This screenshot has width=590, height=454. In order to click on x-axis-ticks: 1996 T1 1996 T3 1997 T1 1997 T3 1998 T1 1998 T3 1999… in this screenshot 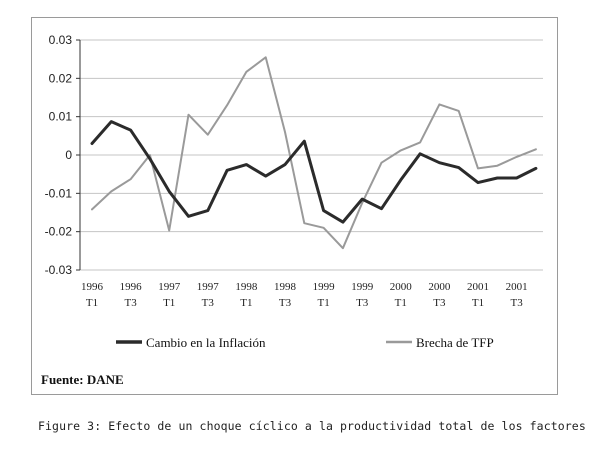, I will do `click(304, 295)`.